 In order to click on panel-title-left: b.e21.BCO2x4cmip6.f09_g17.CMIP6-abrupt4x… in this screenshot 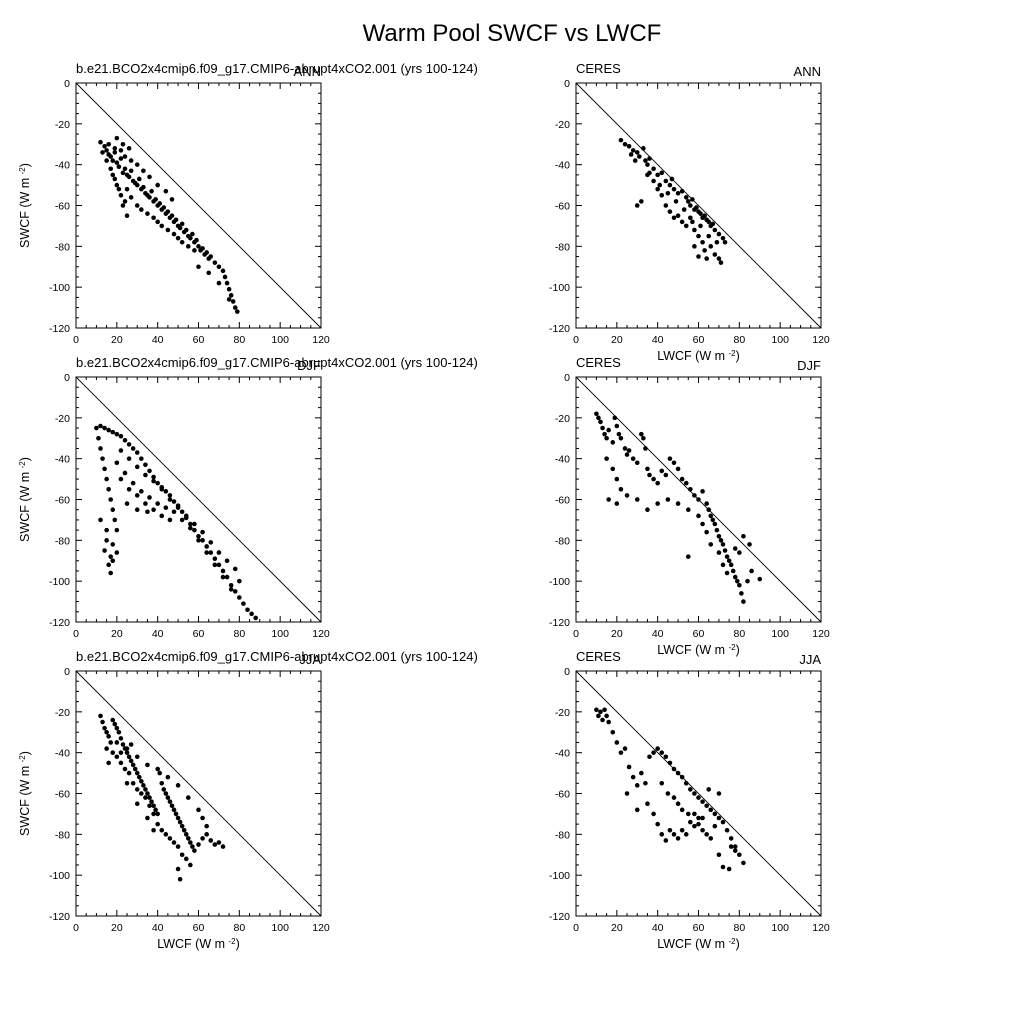, I will do `click(277, 68)`.